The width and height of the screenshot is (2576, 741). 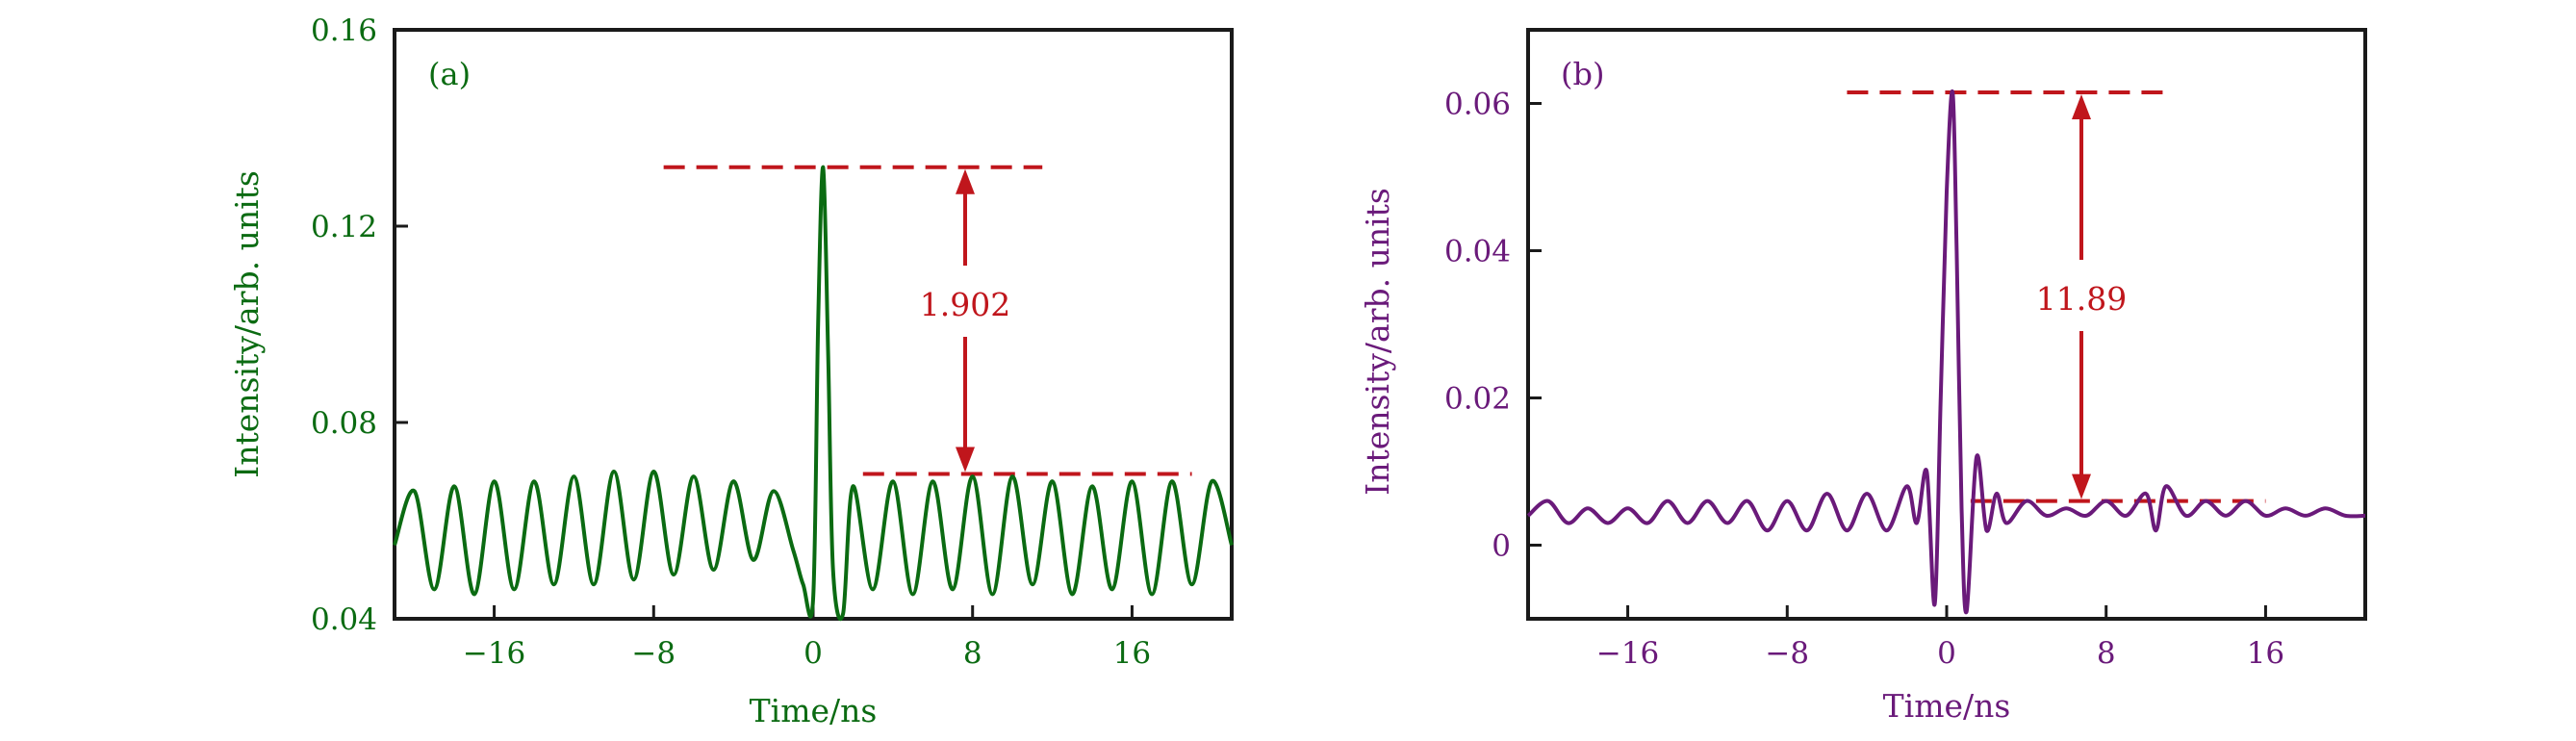 I want to click on reference-lines-a, so click(x=927, y=320).